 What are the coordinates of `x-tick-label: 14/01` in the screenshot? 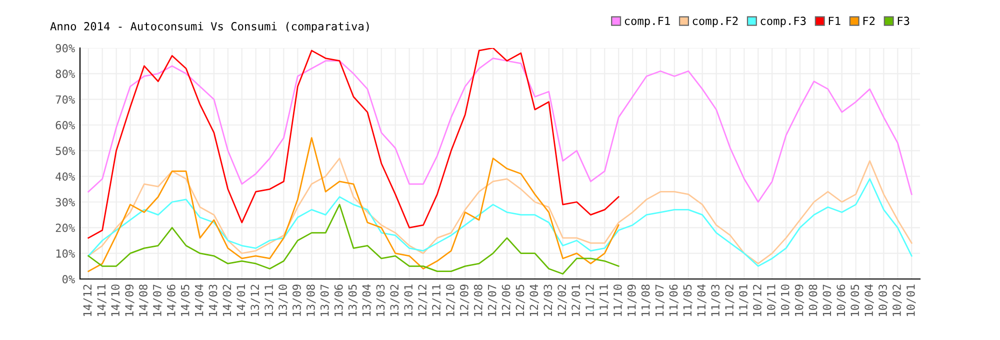 It's located at (241, 300).